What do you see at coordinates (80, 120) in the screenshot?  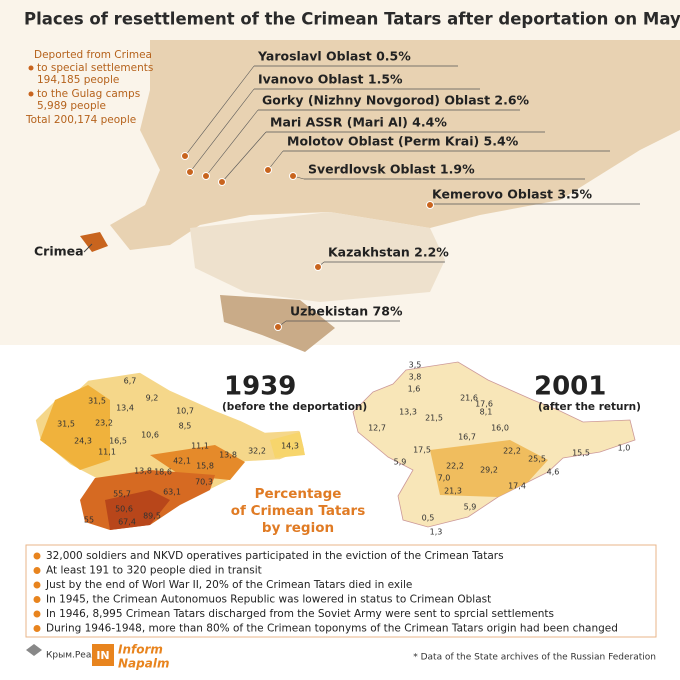 I see `deported-total: Total 200,174 people` at bounding box center [80, 120].